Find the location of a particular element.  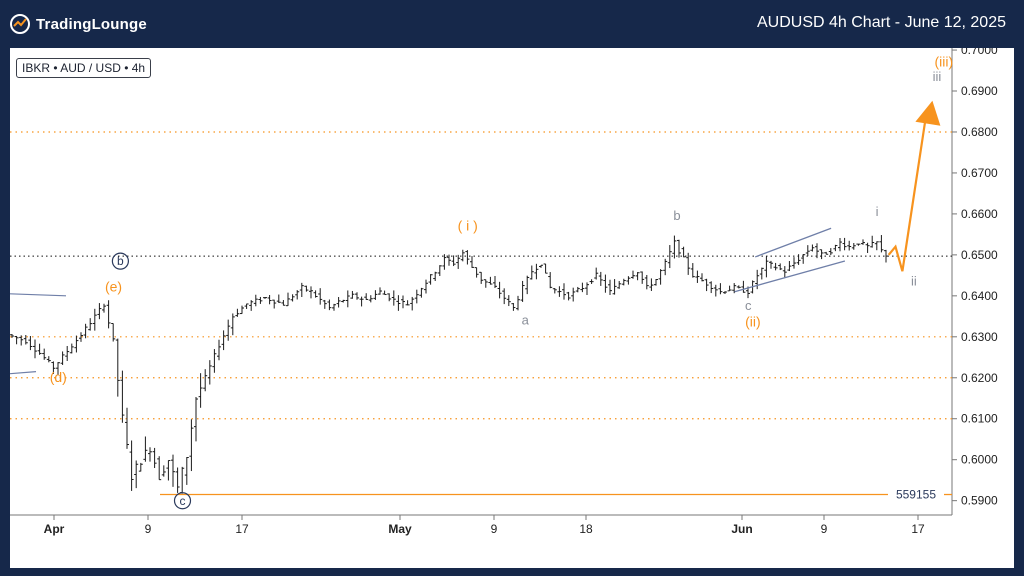

wave-label: ( i ) is located at coordinates (468, 225).